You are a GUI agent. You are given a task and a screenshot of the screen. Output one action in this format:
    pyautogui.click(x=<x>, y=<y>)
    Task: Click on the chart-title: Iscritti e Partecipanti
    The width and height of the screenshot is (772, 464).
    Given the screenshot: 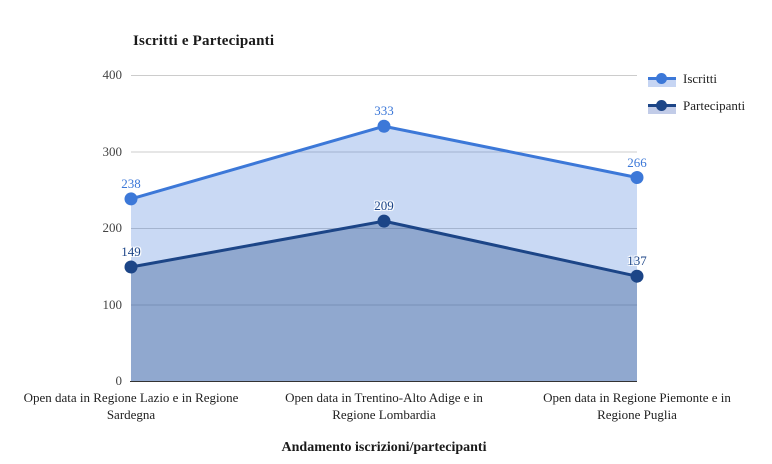 What is the action you would take?
    pyautogui.click(x=204, y=41)
    